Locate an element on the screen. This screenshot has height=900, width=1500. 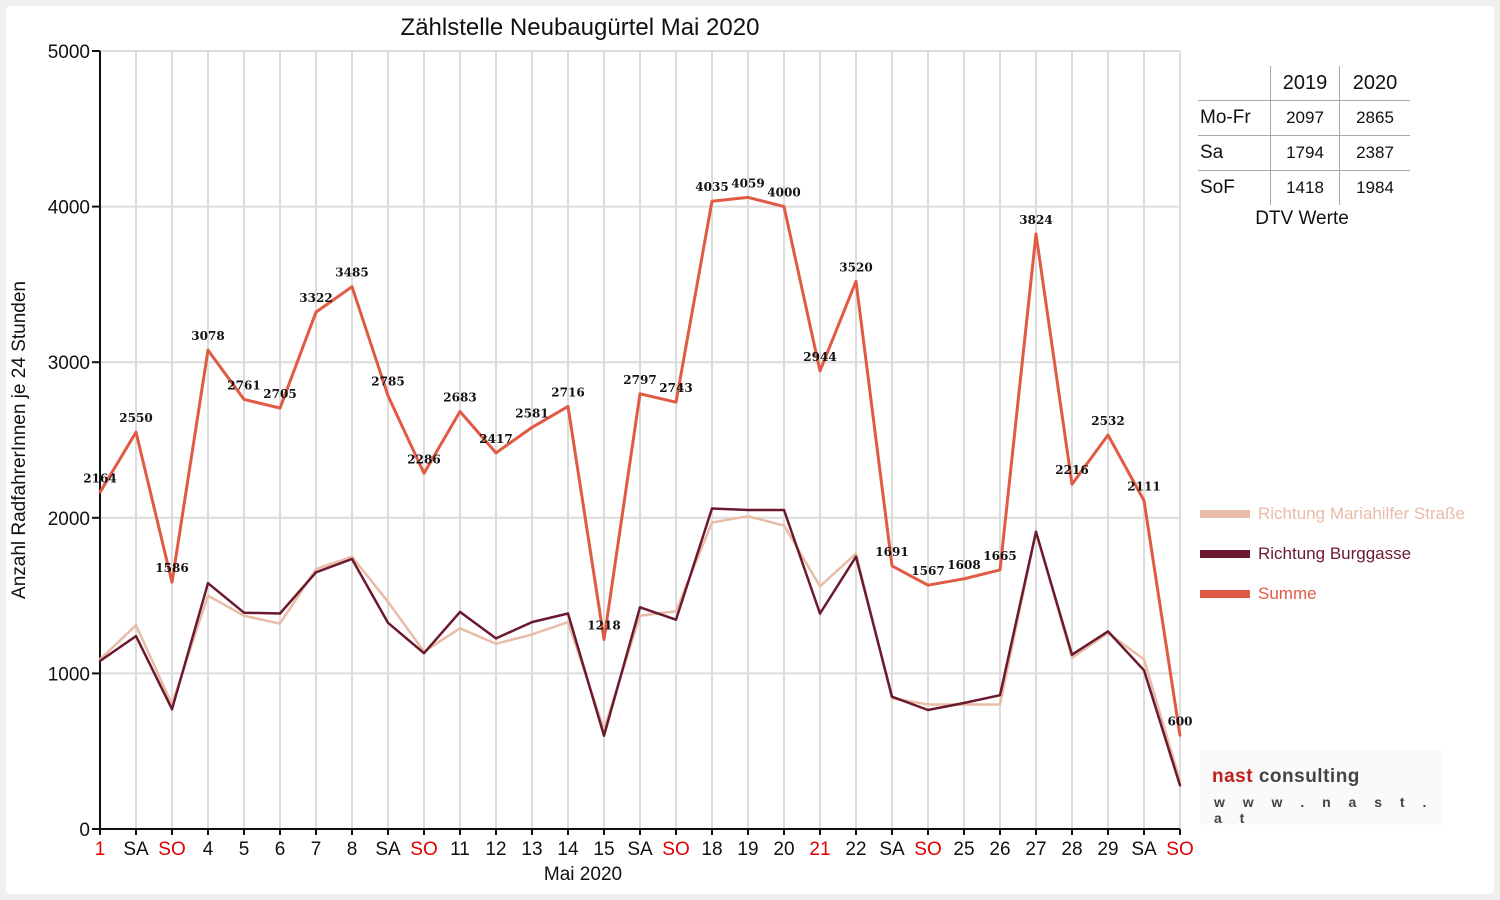
data-label: 1218 is located at coordinates (603, 625).